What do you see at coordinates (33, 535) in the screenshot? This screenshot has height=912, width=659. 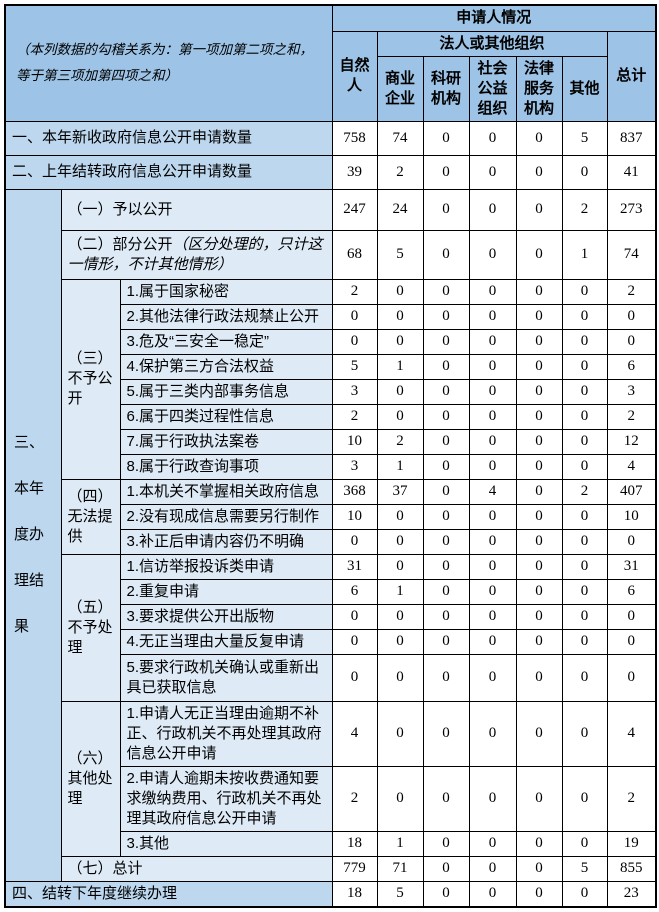 I see `row-group-annual-results: 三、本年度办理结果` at bounding box center [33, 535].